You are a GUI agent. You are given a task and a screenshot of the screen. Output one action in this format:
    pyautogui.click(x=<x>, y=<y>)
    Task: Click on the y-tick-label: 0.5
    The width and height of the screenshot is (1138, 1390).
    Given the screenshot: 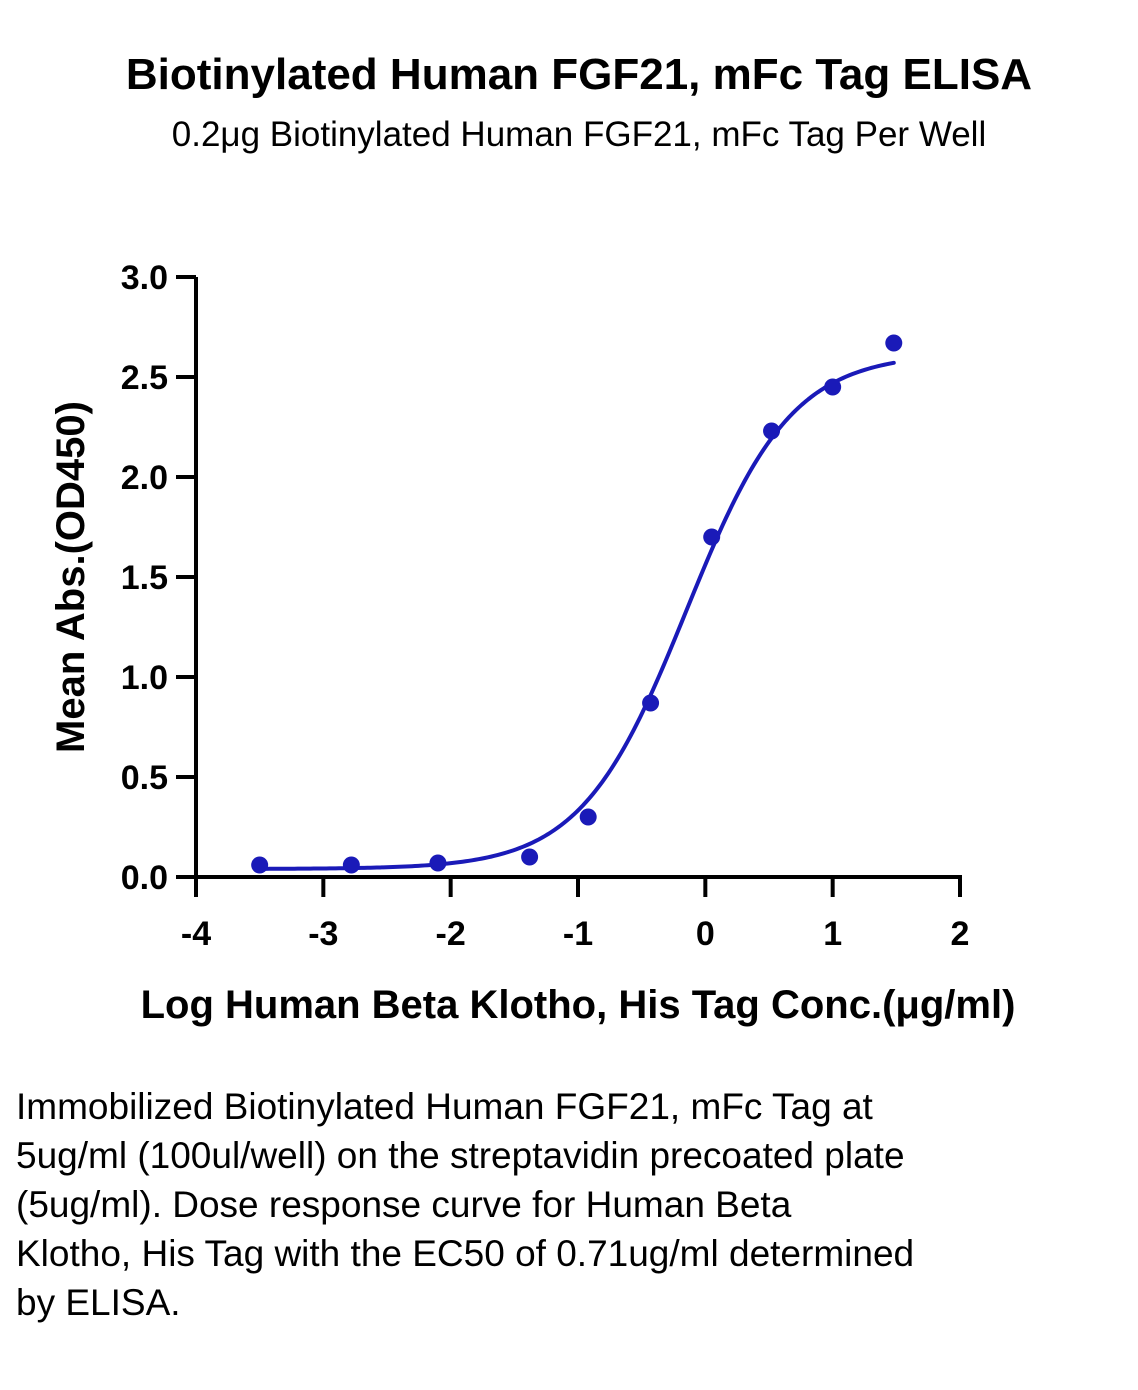 What is the action you would take?
    pyautogui.click(x=144, y=778)
    